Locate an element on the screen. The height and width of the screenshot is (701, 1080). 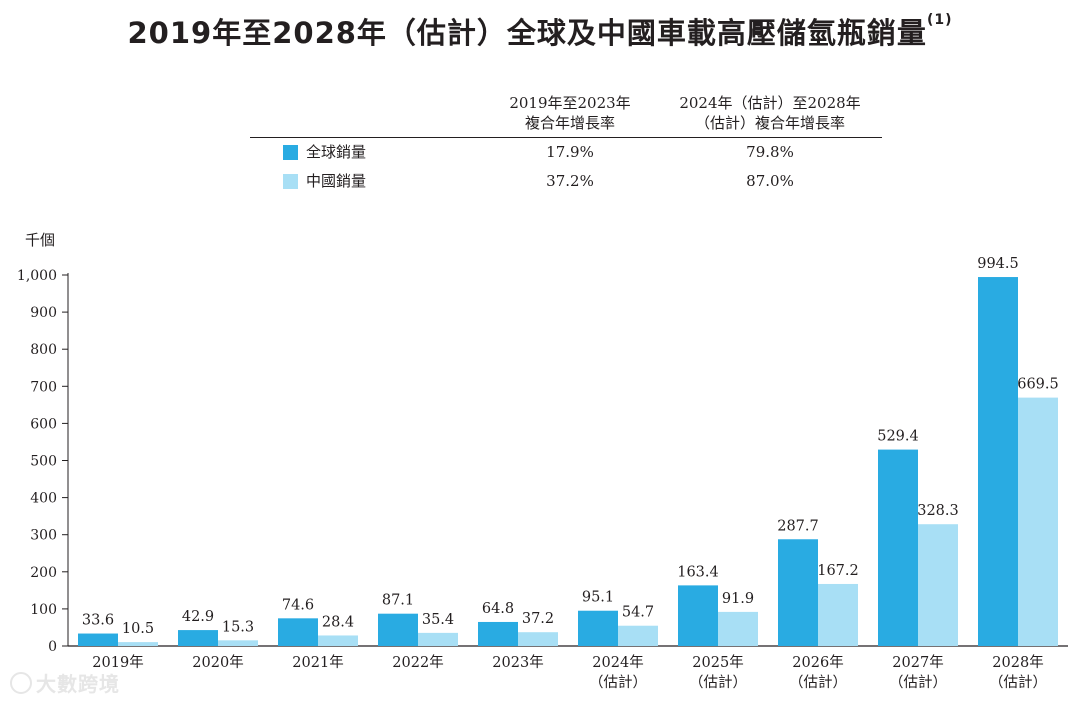
chart-title: 2019年至2028年（估計）全球及中國車載高壓儲氫瓶銷量(1) is located at coordinates (540, 31).